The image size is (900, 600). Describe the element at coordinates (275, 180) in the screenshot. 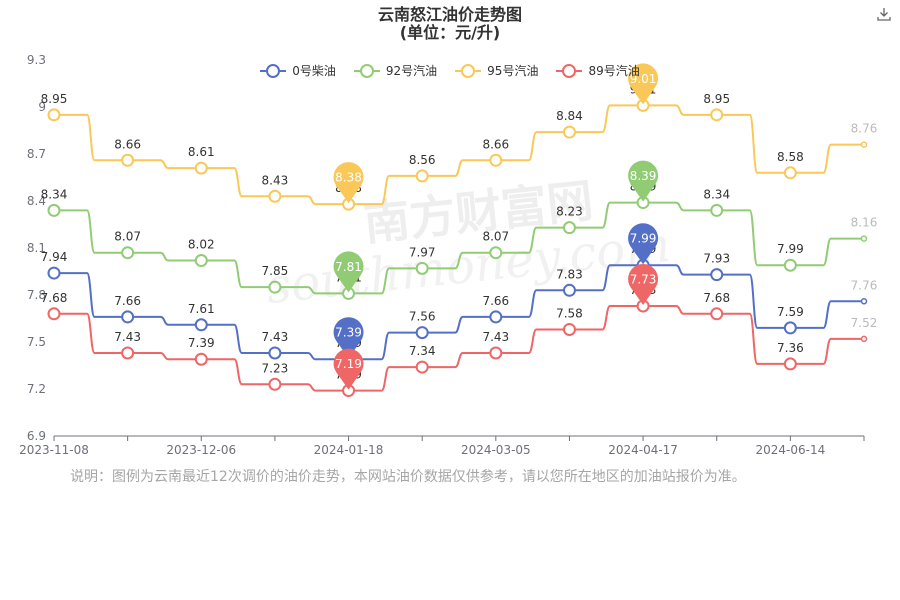

I see `data-label: 8.43` at that location.